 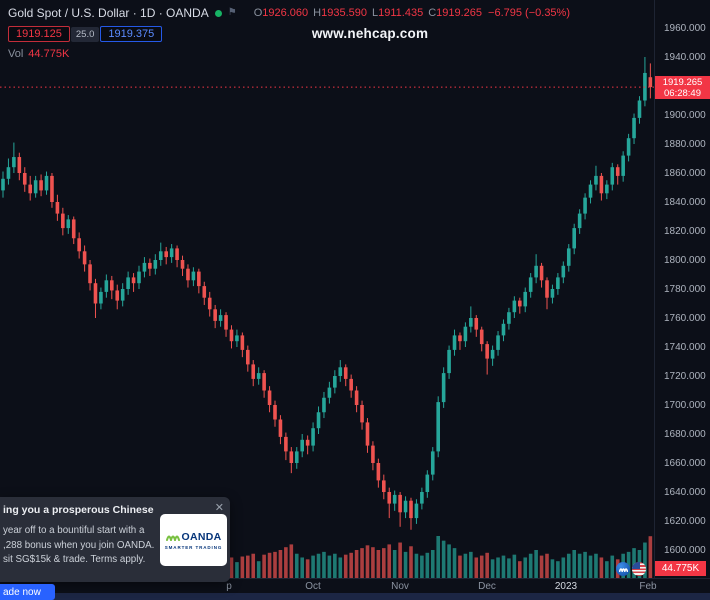 What do you see at coordinates (432, 13) in the screenshot?
I see `close-label: C` at bounding box center [432, 13].